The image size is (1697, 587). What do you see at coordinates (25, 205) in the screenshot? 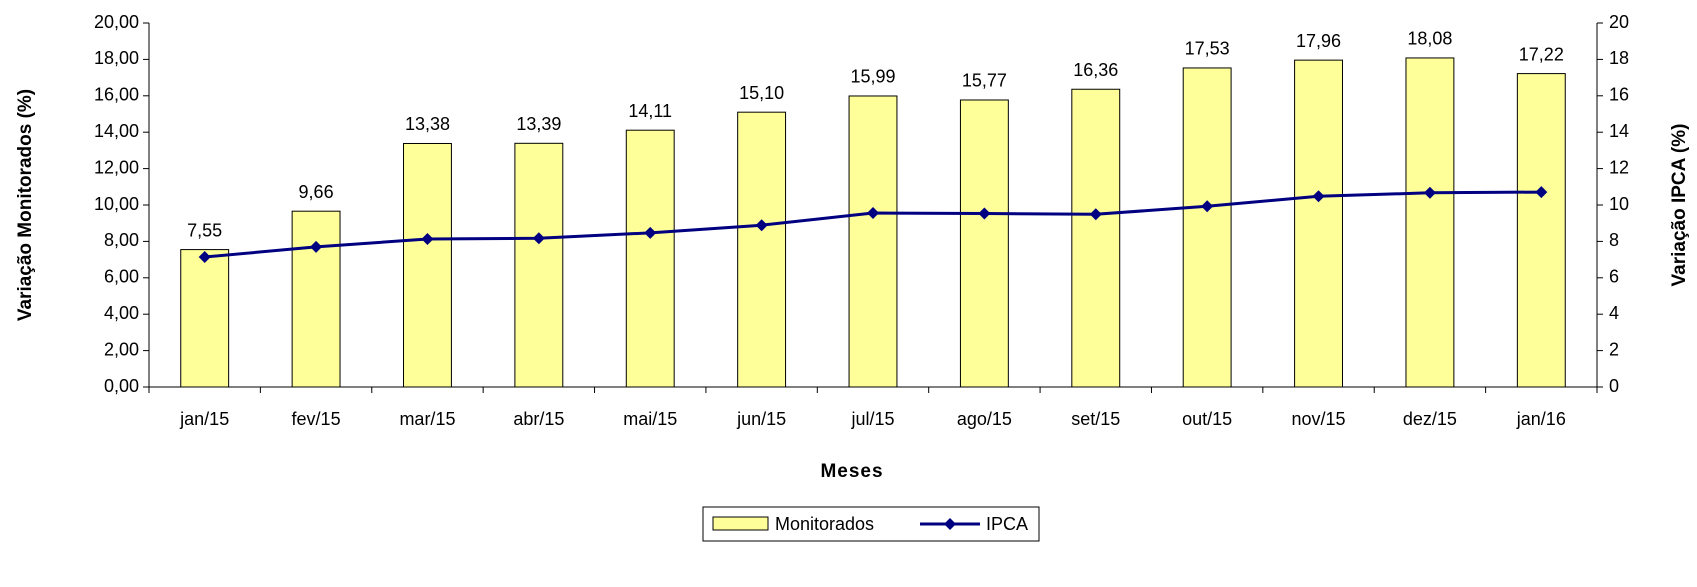
I see `y-axis-title: Variação Monitorados (%)` at bounding box center [25, 205].